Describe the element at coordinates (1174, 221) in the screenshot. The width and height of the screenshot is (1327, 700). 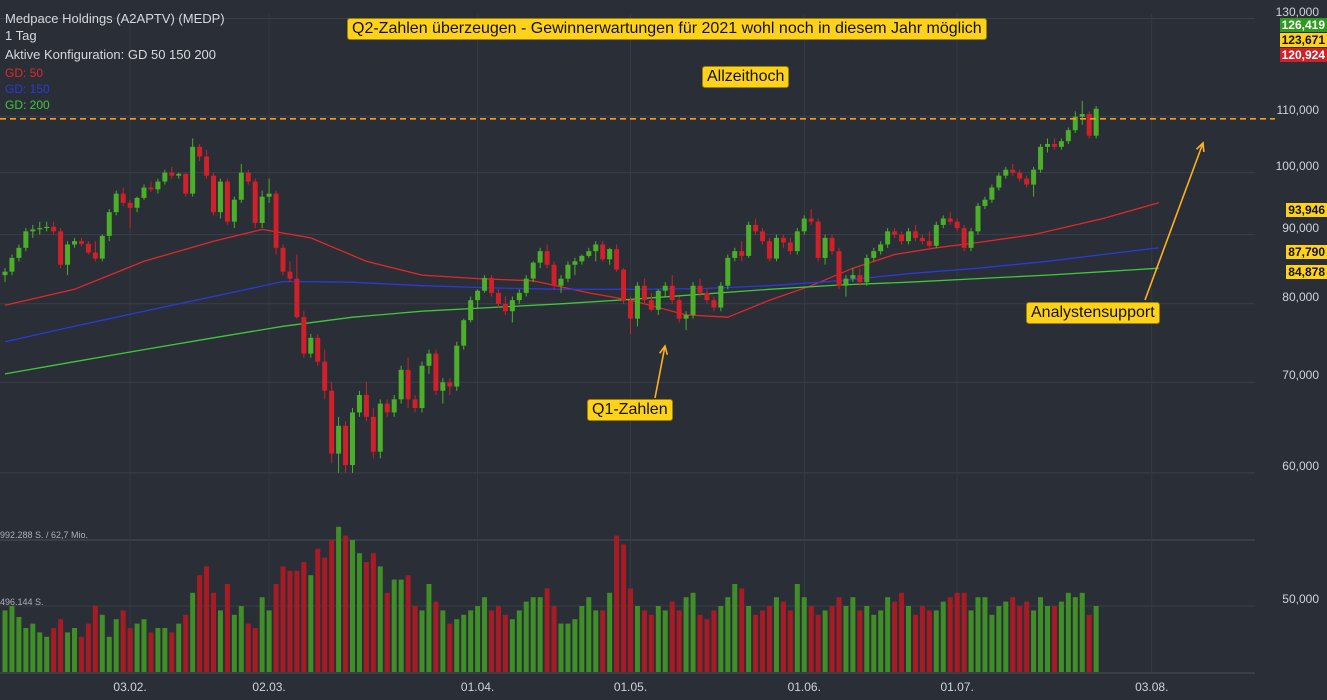
I see `support-arrow` at that location.